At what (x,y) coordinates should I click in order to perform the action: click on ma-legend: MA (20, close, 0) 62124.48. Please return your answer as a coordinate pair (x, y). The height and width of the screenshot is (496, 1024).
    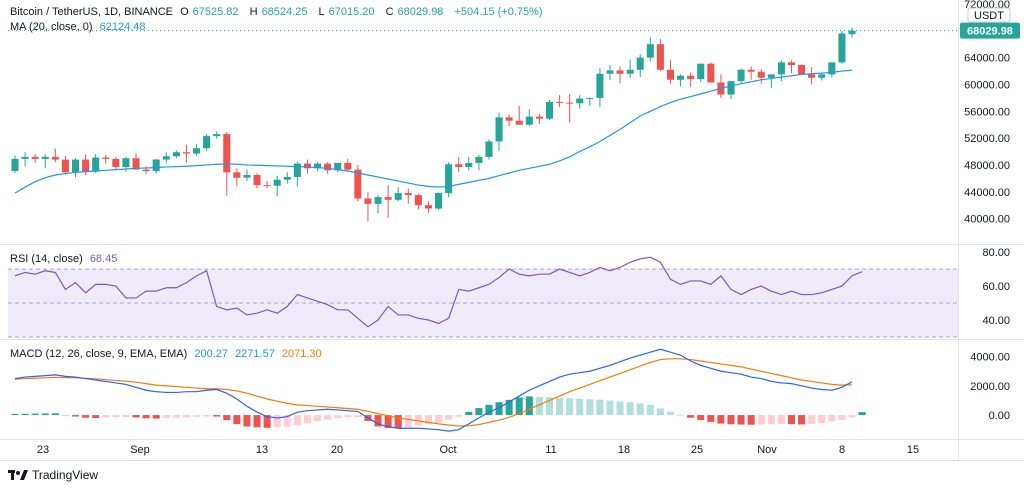
    Looking at the image, I should click on (80, 27).